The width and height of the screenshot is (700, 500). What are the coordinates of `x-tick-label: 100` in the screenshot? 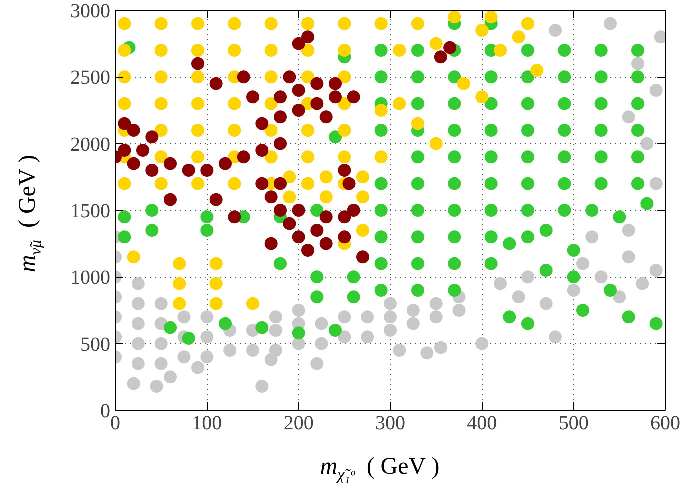 It's located at (207, 423).